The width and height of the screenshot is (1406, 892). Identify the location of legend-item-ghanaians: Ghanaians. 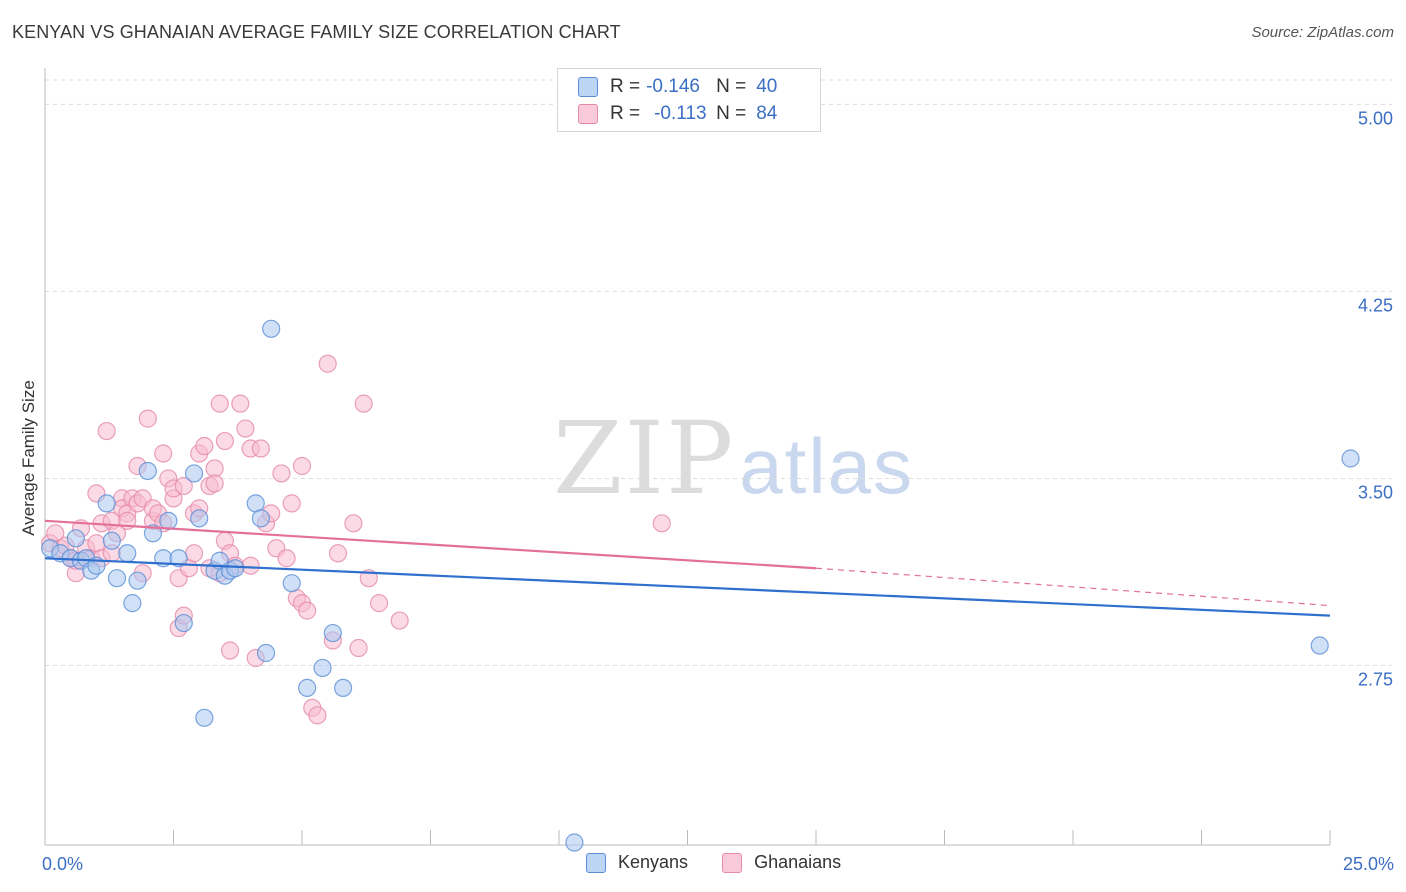
(781, 862).